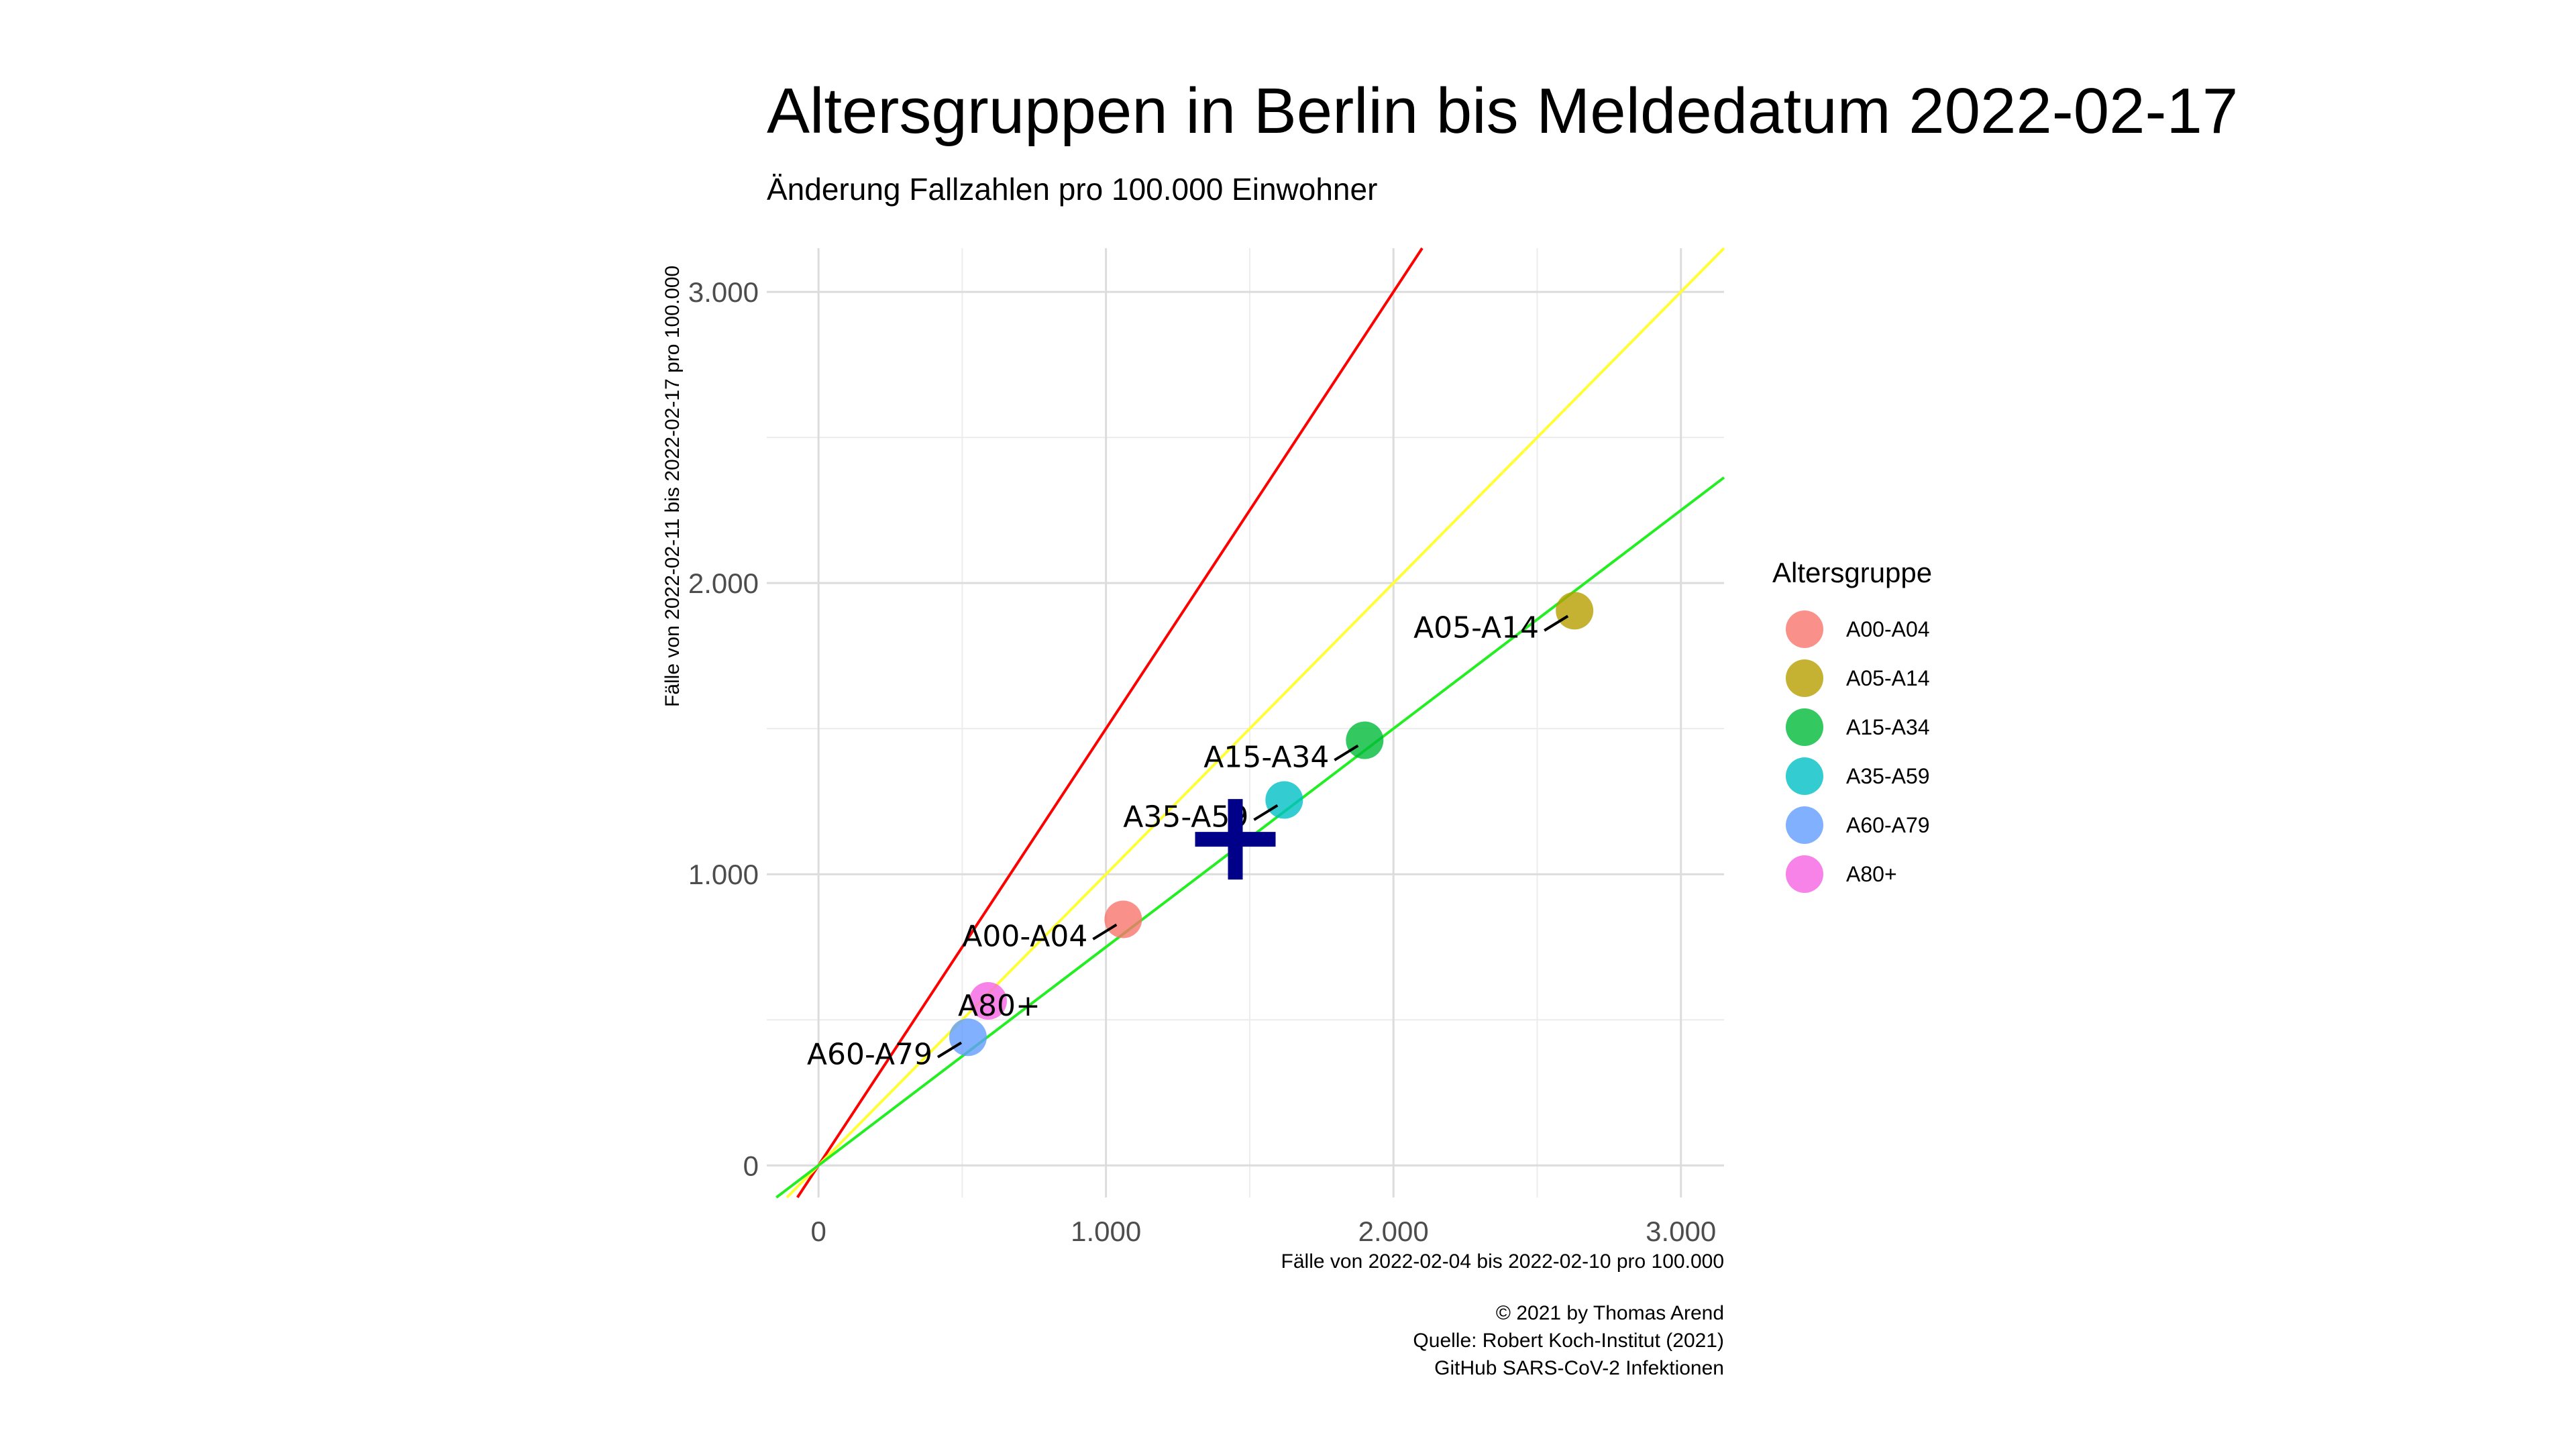 This screenshot has width=2576, height=1449. I want to click on y-tick-label: 3.000, so click(723, 292).